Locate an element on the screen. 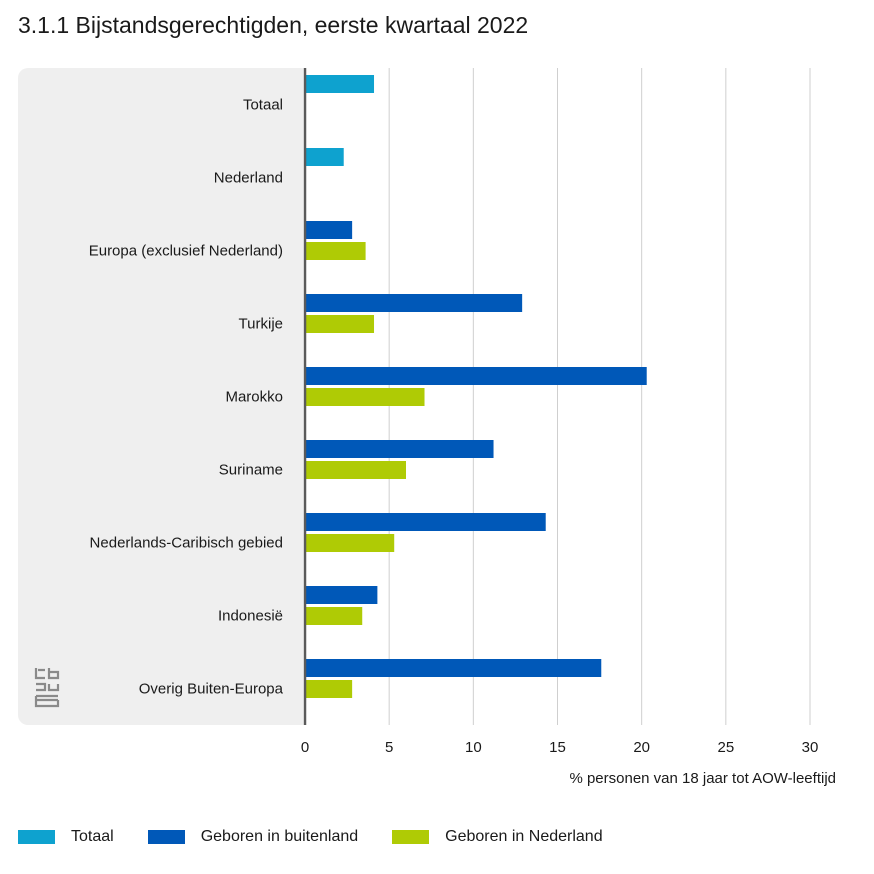 This screenshot has width=874, height=874. cbs-logo-icon is located at coordinates (47, 688).